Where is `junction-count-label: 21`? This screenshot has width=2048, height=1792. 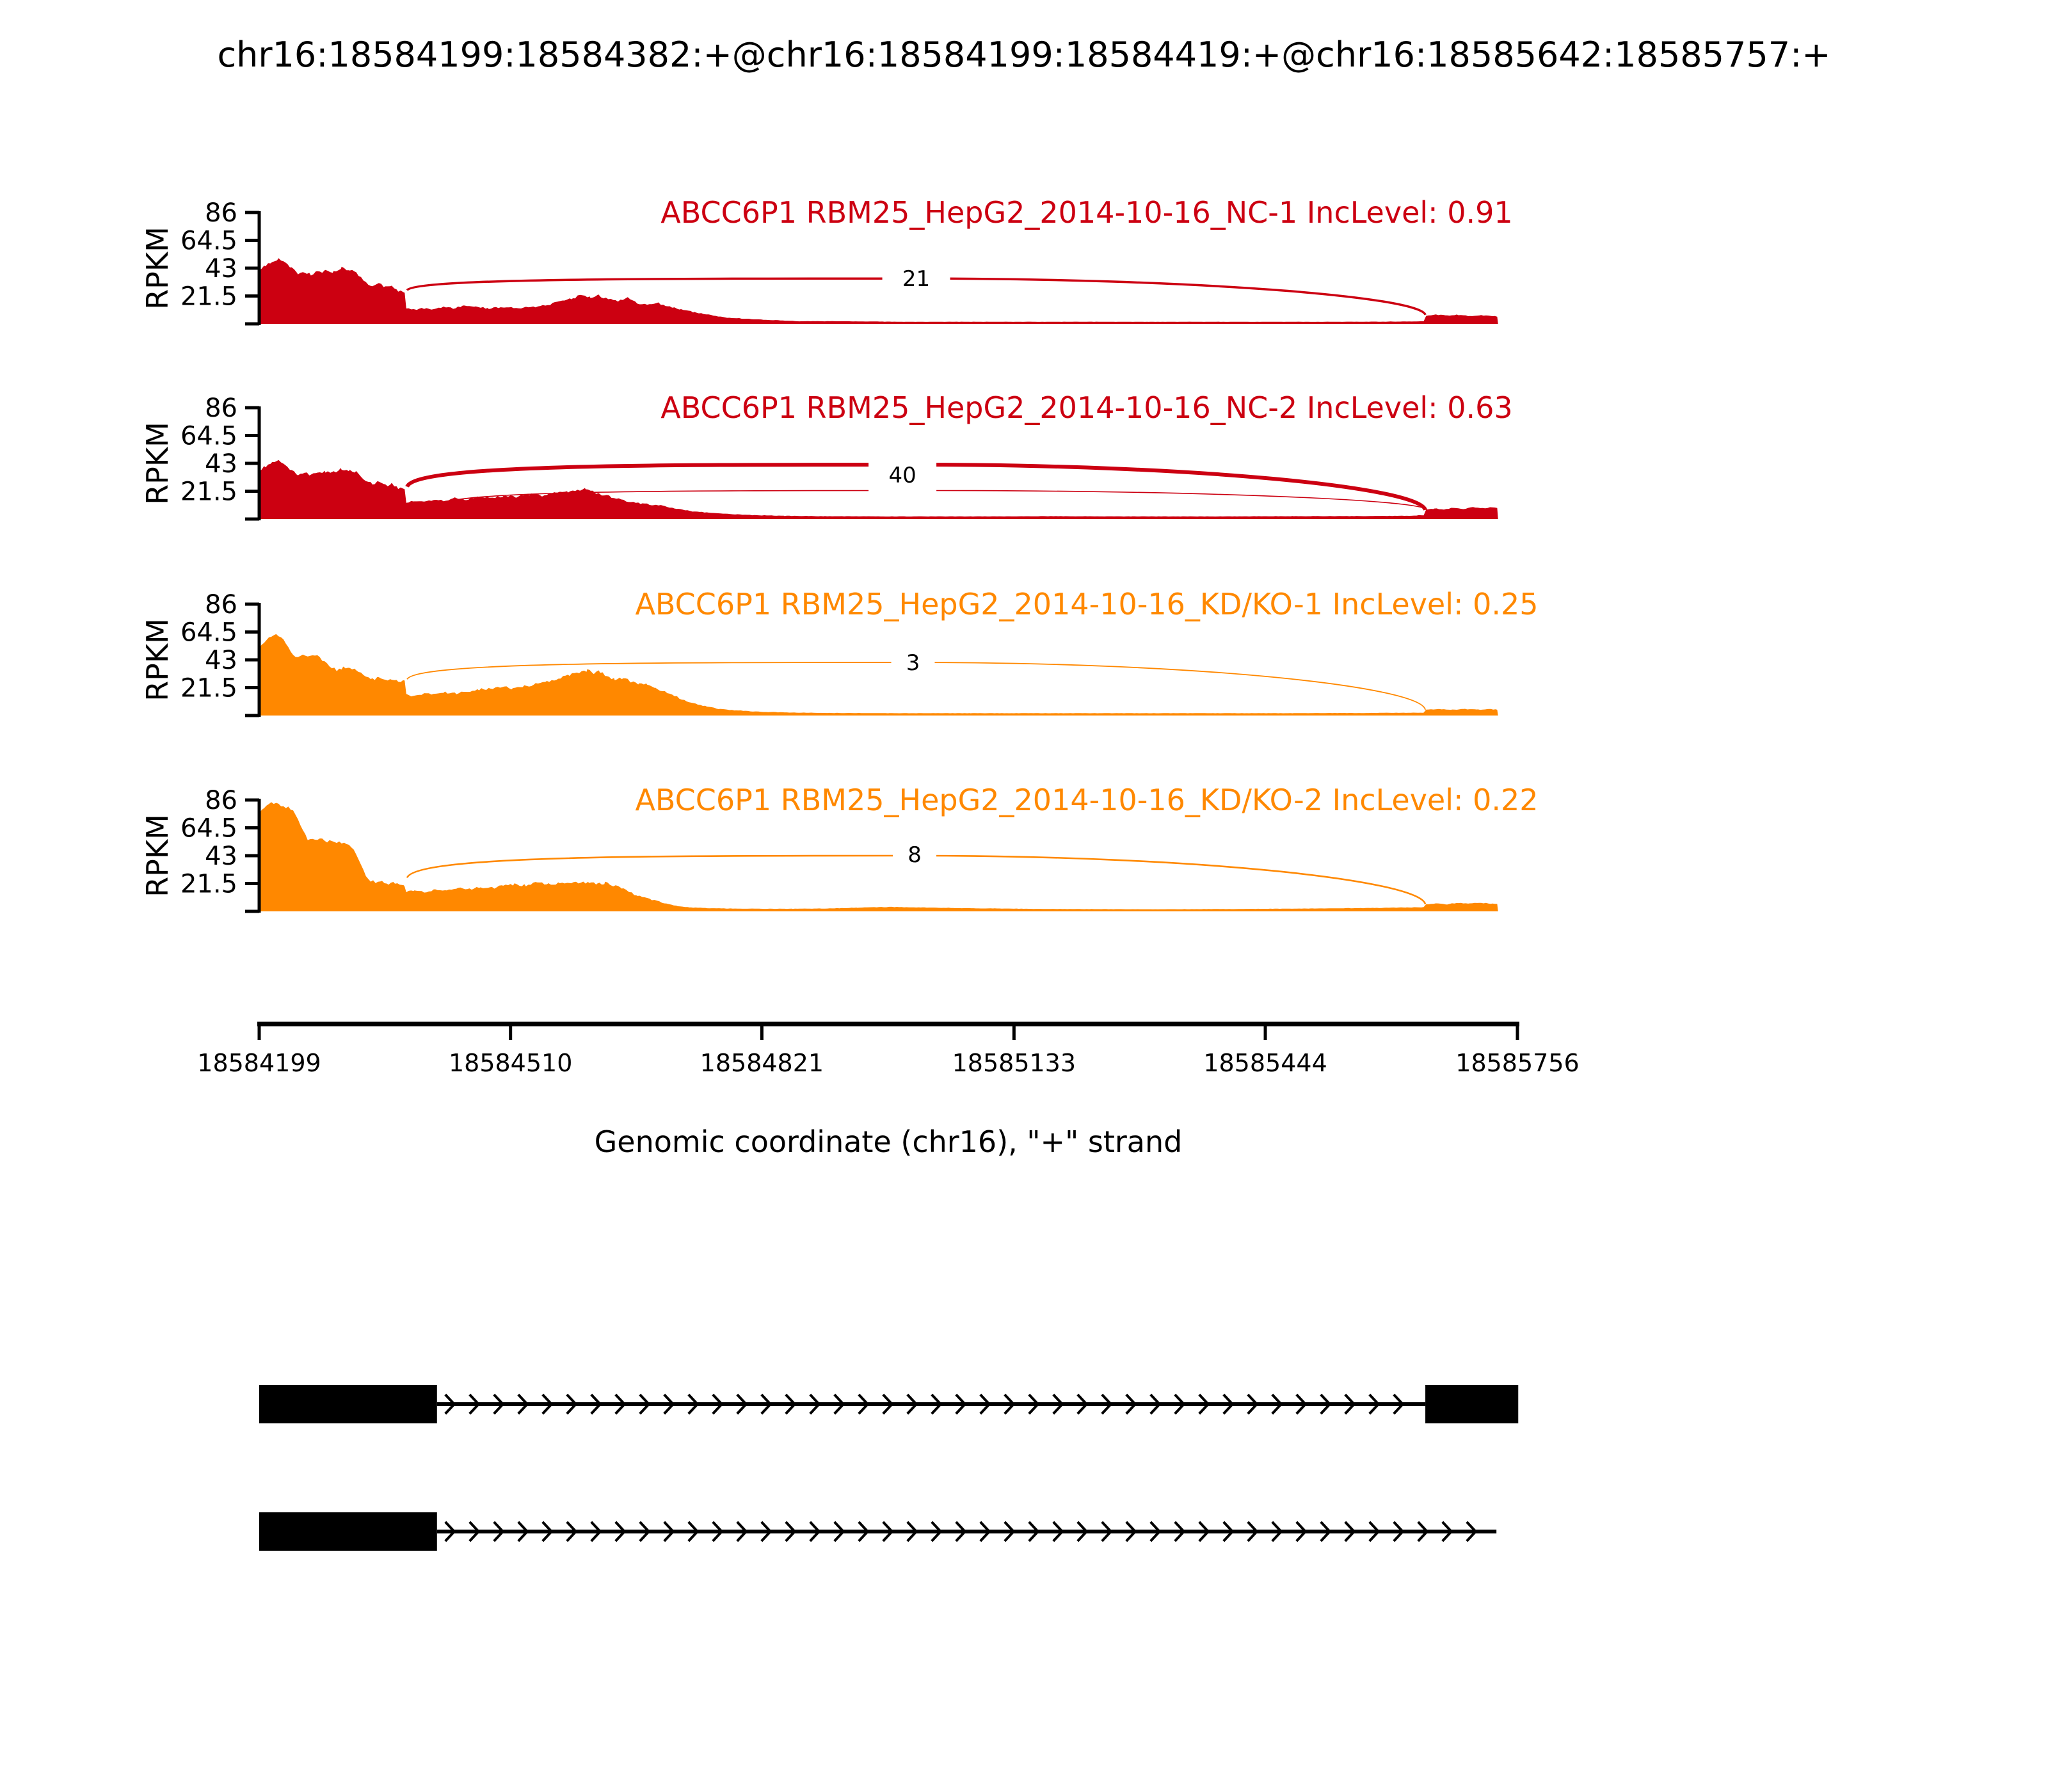 junction-count-label: 21 is located at coordinates (916, 279).